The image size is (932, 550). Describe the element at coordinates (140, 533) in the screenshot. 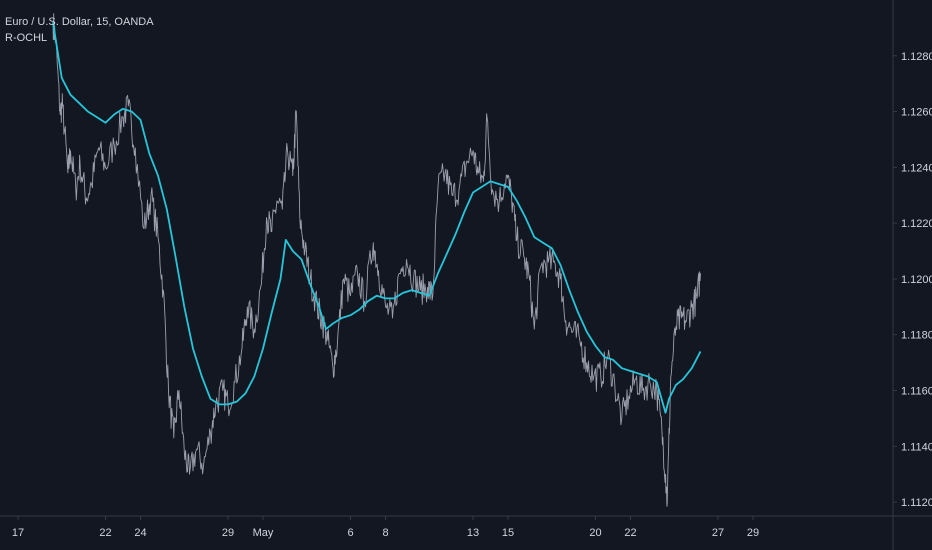

I see `x-tick-label: 24` at that location.